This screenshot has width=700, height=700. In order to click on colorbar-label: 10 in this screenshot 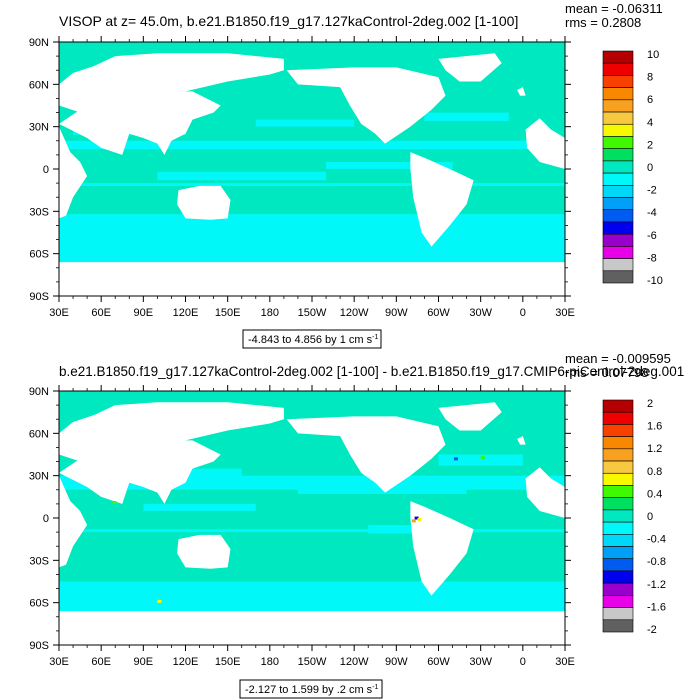, I will do `click(653, 55)`.